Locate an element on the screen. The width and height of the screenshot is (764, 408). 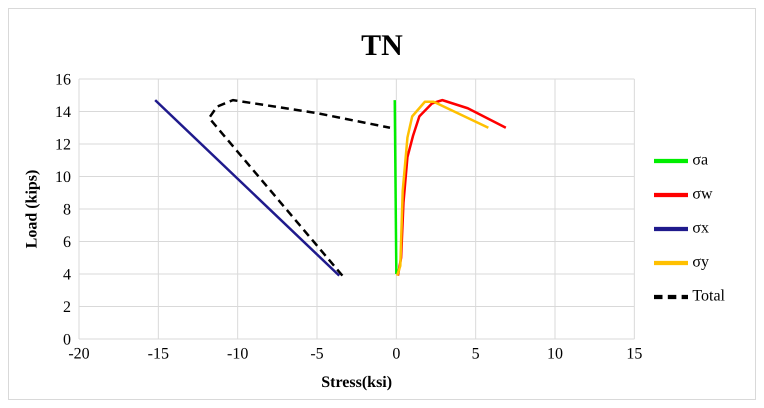
x-tick-label: -5 is located at coordinates (317, 353).